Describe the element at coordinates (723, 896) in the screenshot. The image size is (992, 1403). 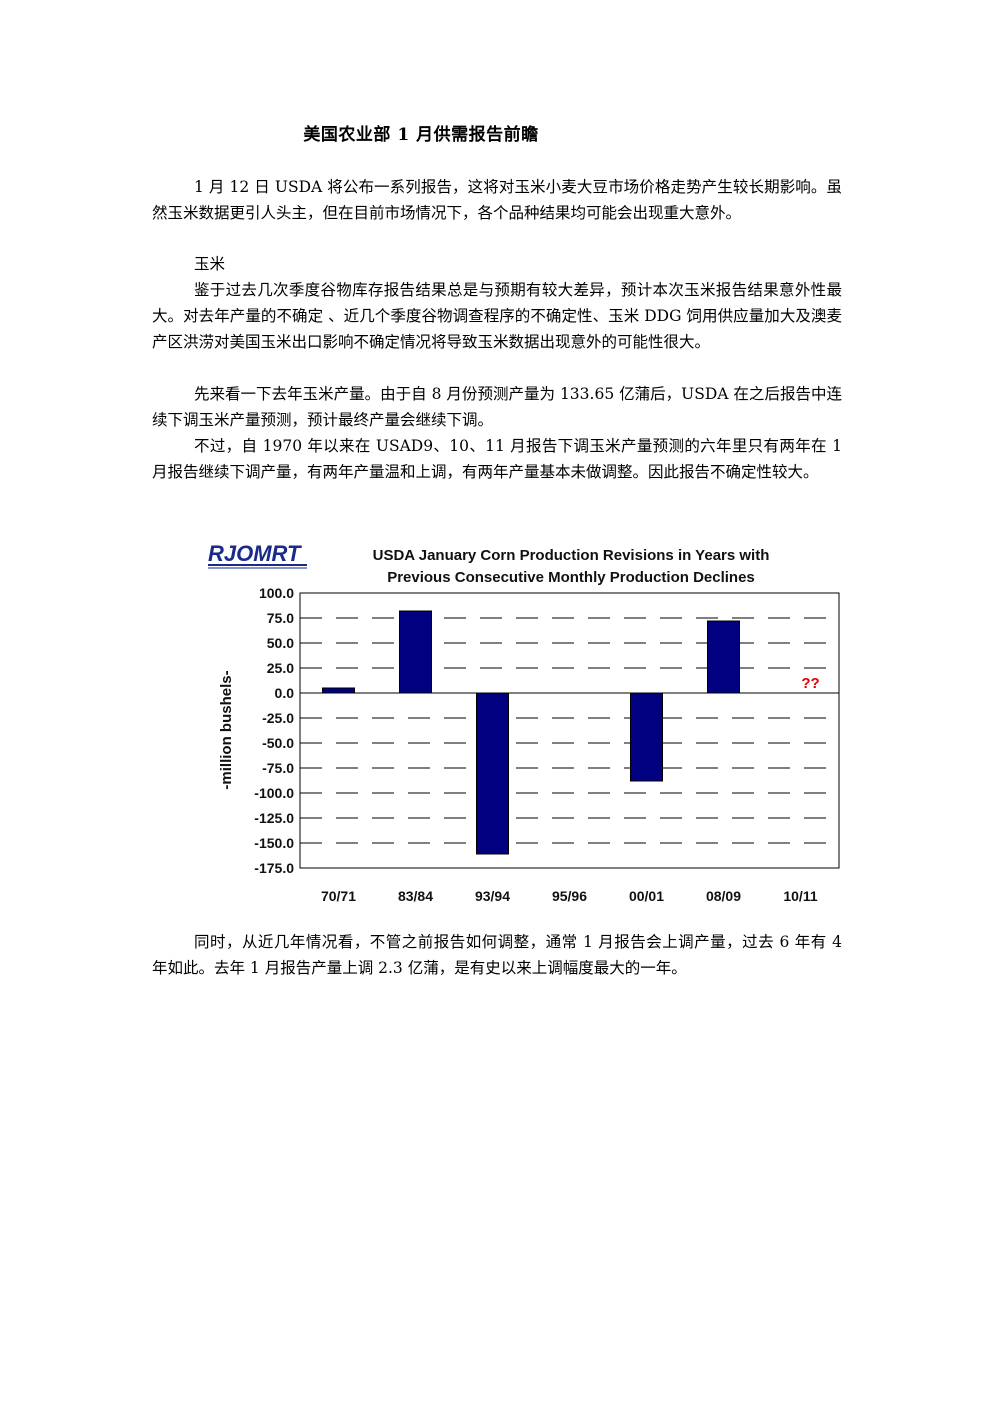
I see `x-tick-label: 08/09` at that location.